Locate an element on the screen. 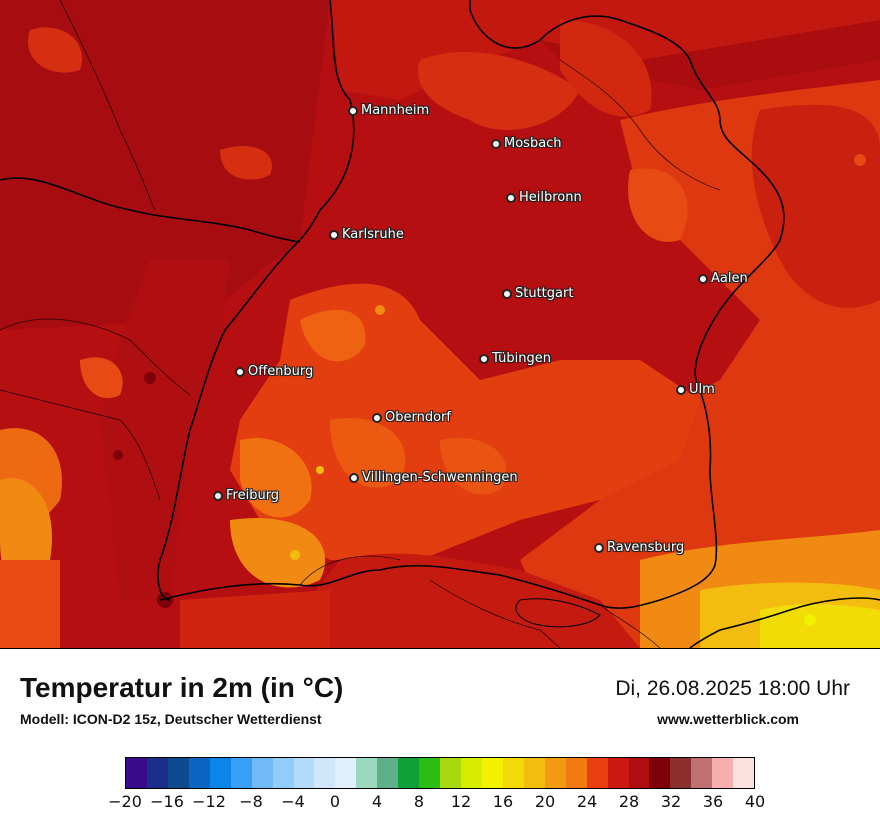 The height and width of the screenshot is (830, 880). city-marker-offenburg: Offenburg is located at coordinates (274, 371).